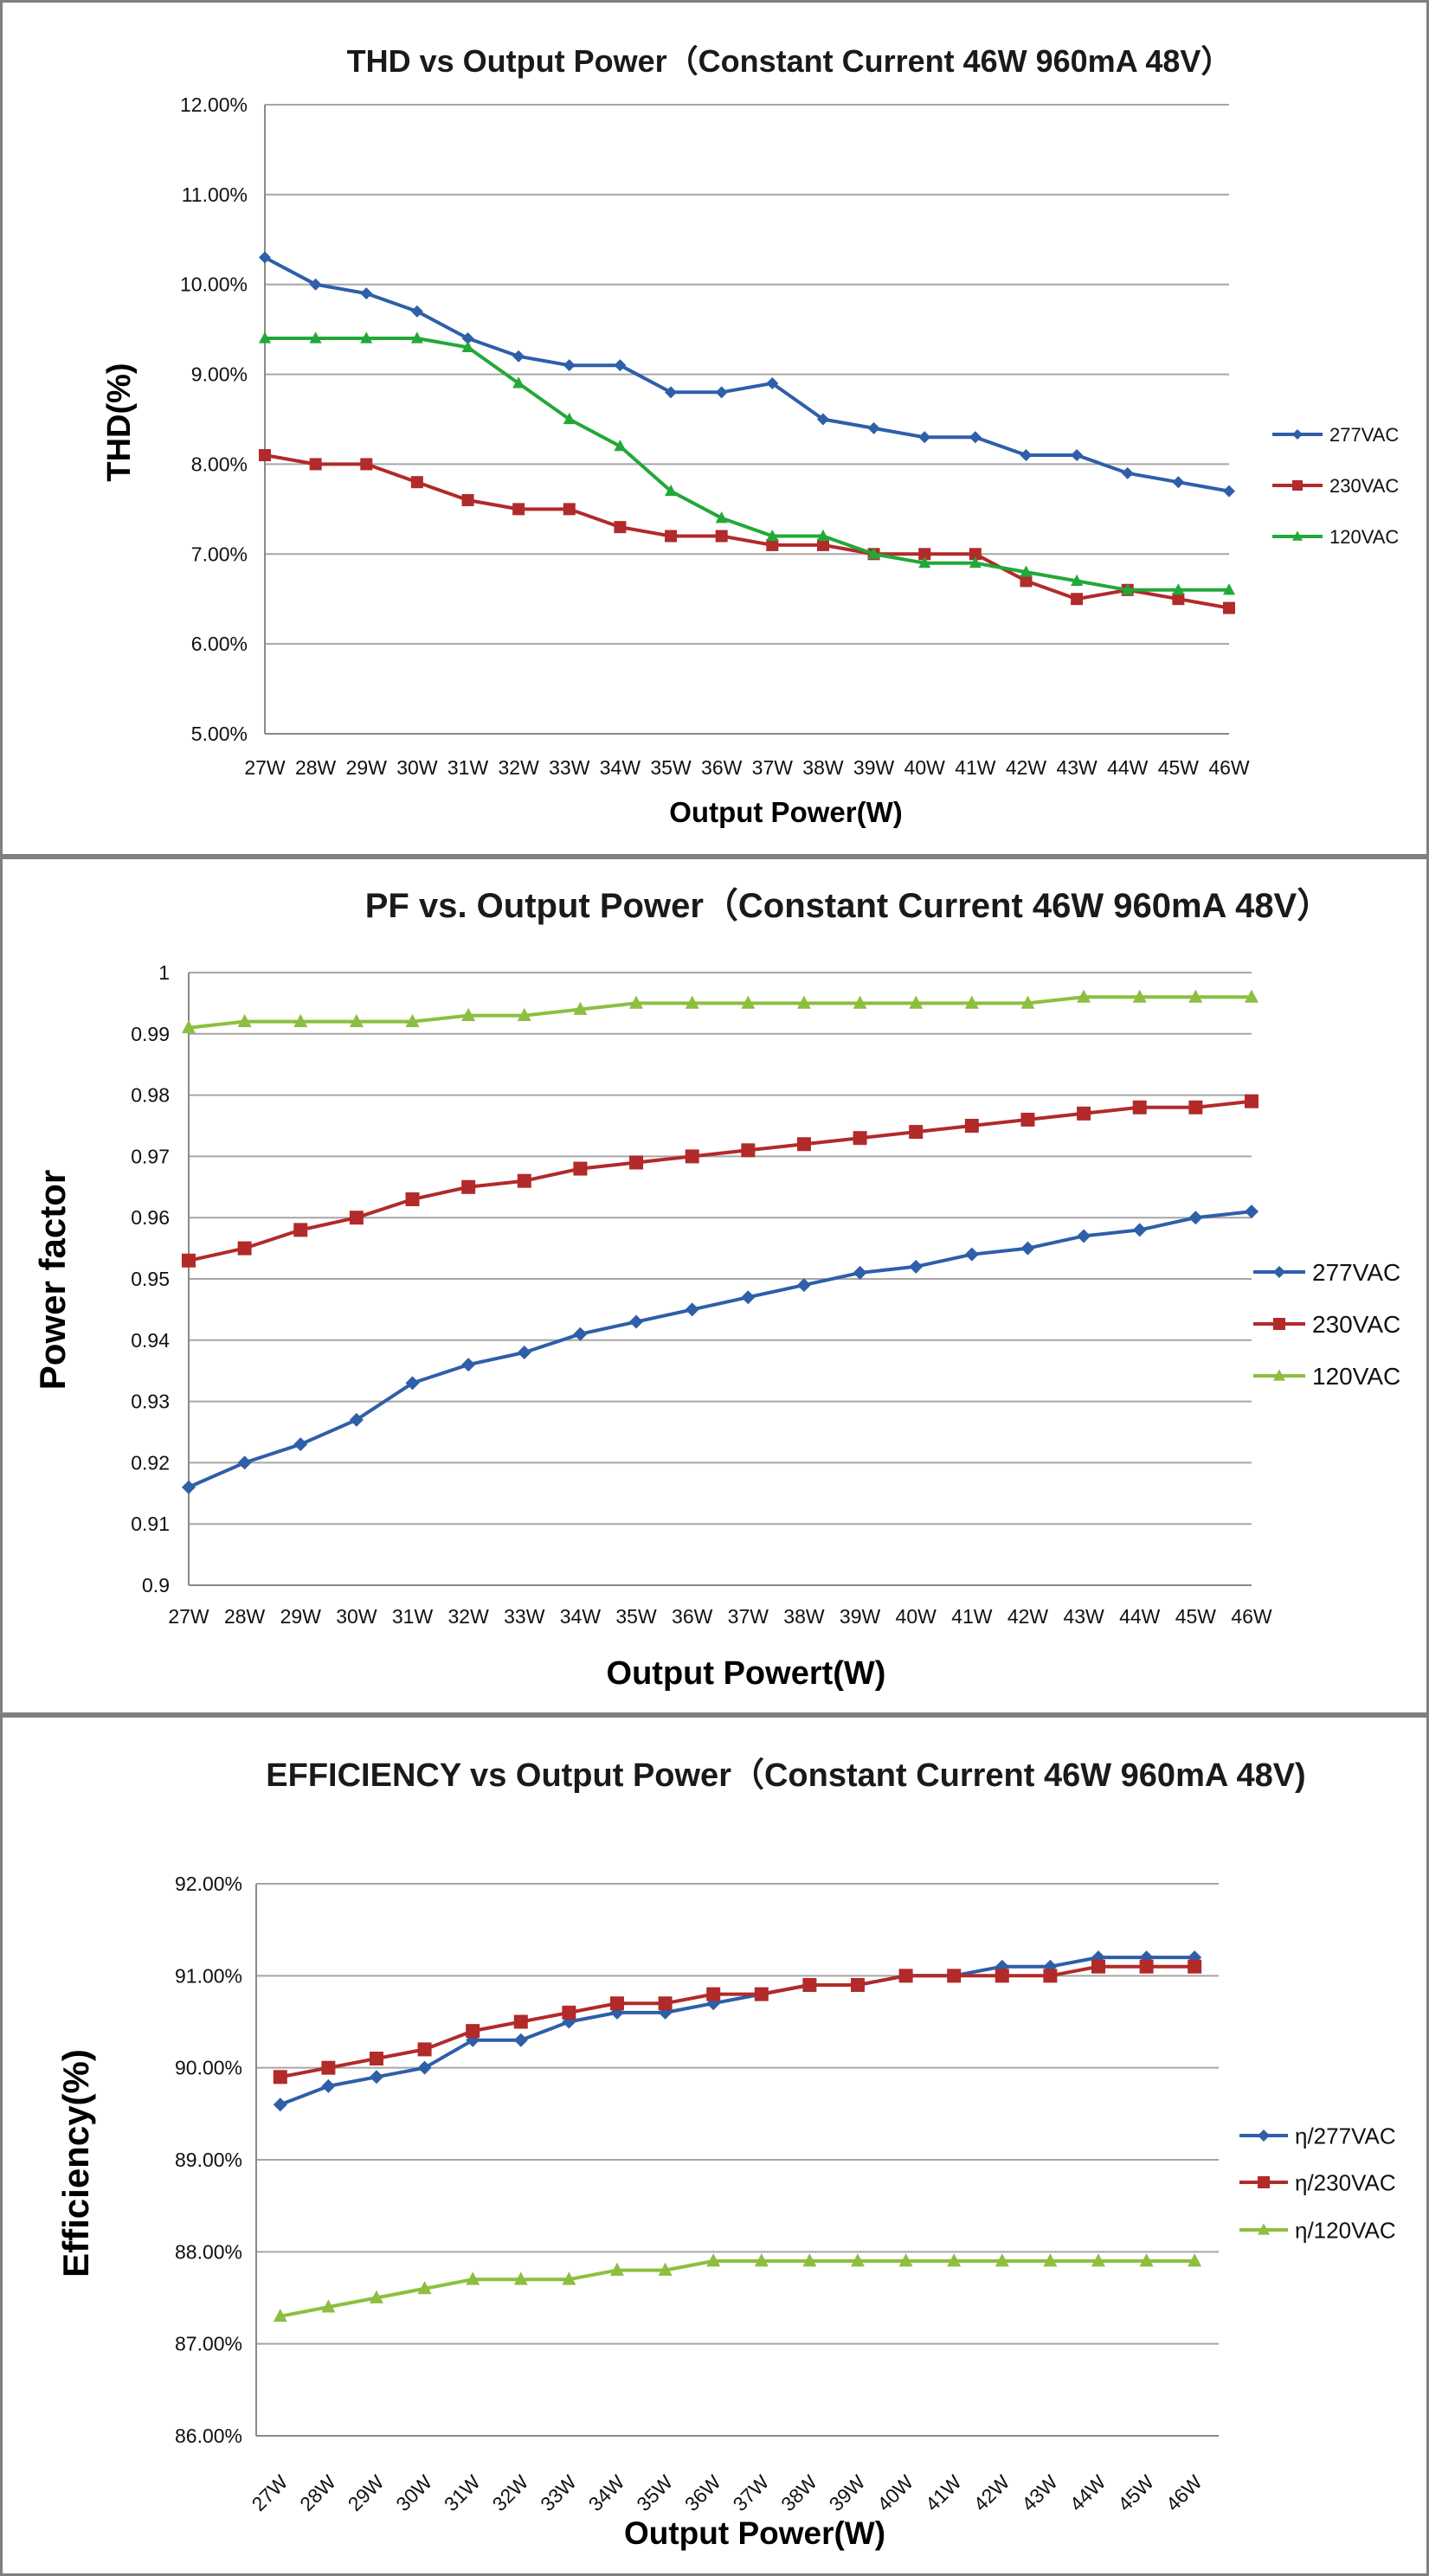  I want to click on x-axis-label: Output Power(W), so click(785, 812).